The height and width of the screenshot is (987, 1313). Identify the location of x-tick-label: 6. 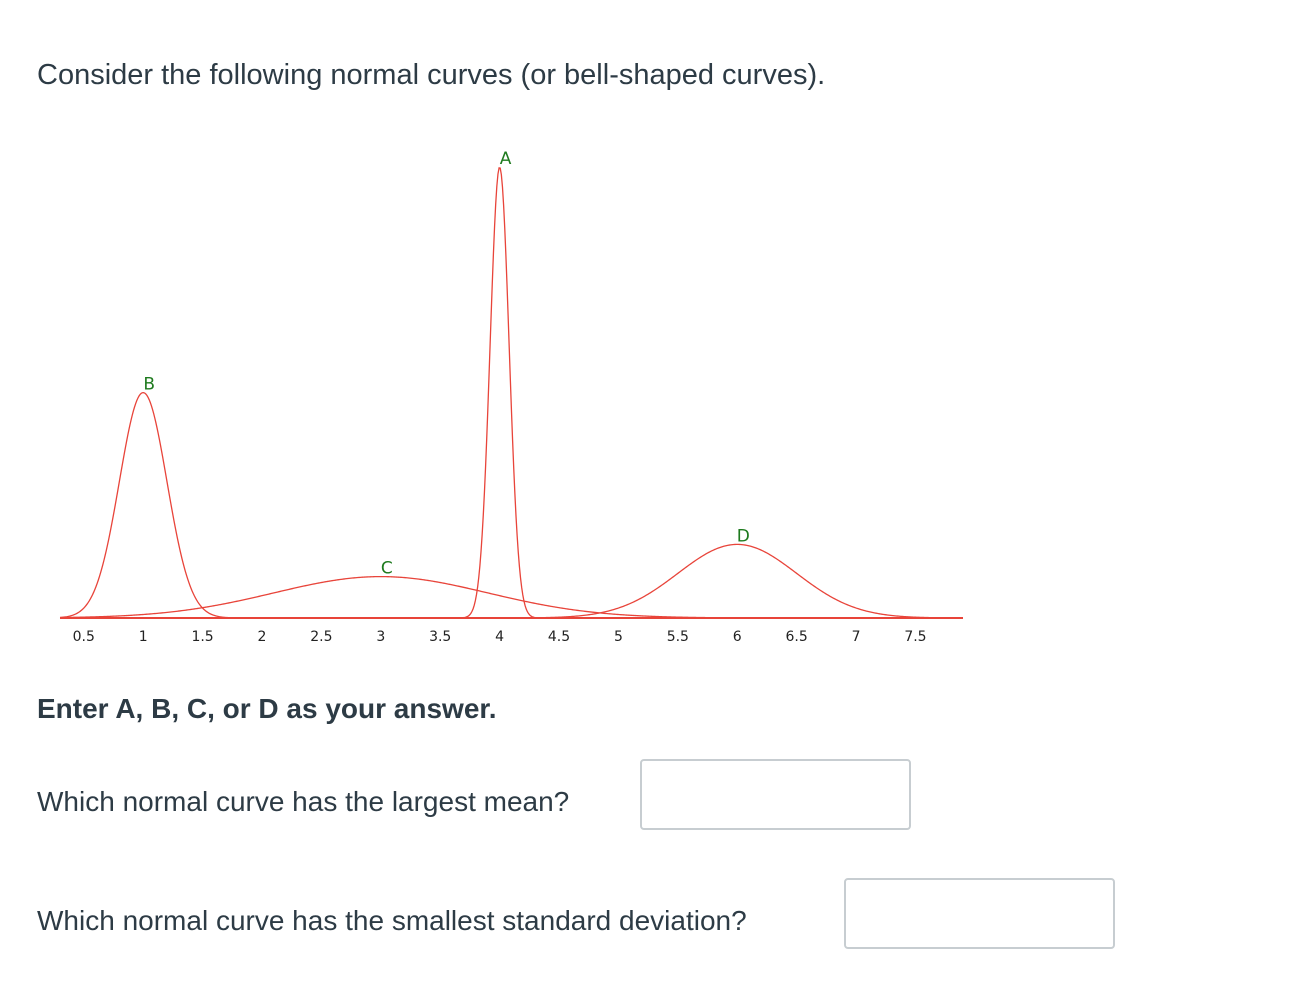
(737, 637).